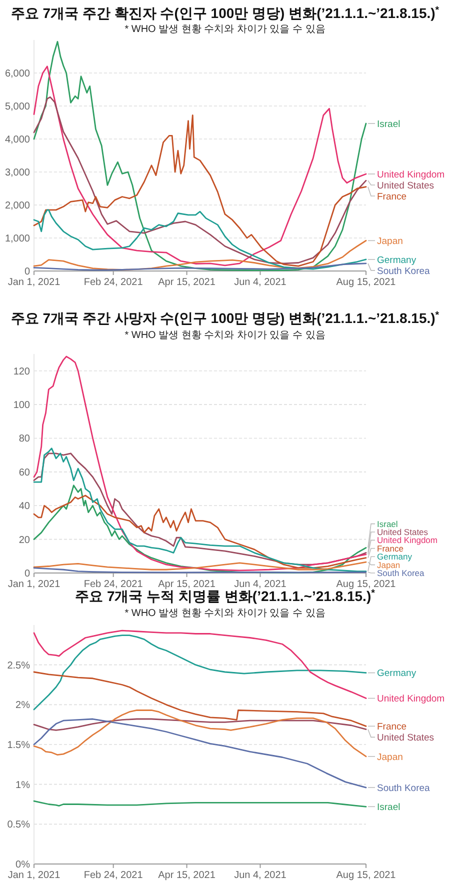 Image resolution: width=450 pixels, height=883 pixels. What do you see at coordinates (24, 540) in the screenshot?
I see `y-tick-label: 20` at bounding box center [24, 540].